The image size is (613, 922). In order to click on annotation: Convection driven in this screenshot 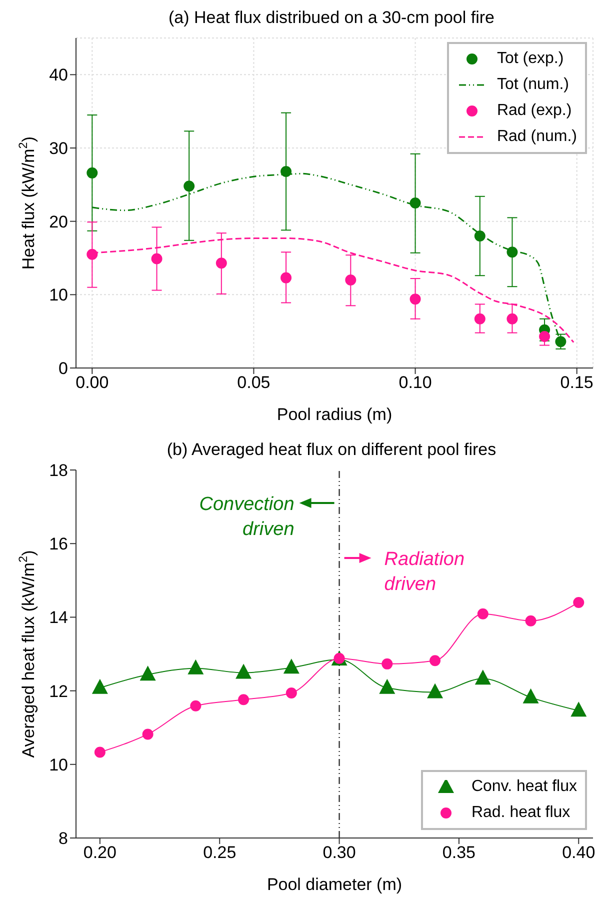, I will do `click(246, 517)`.